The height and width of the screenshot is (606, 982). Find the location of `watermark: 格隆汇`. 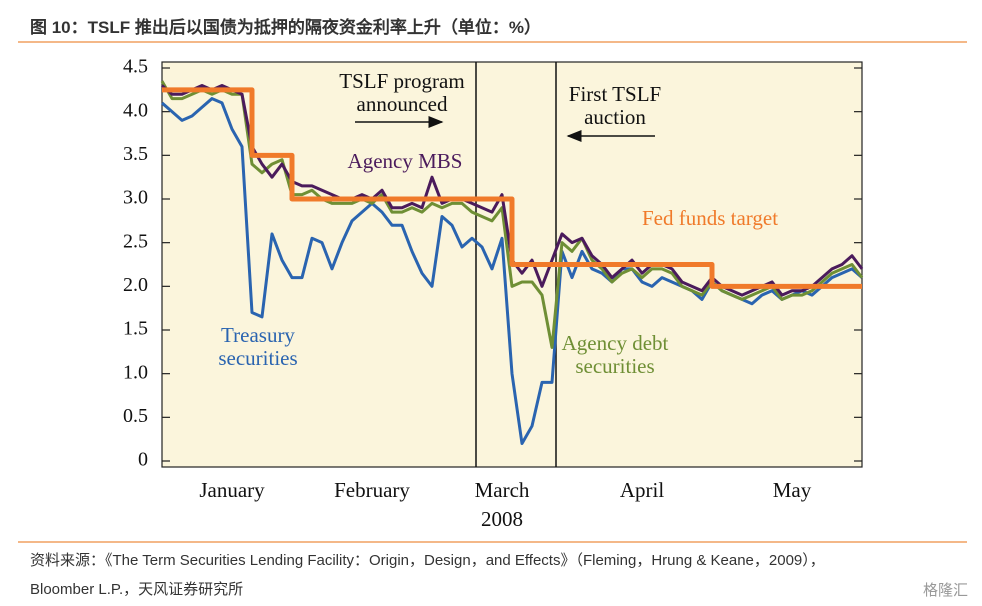

watermark: 格隆汇 is located at coordinates (945, 590).